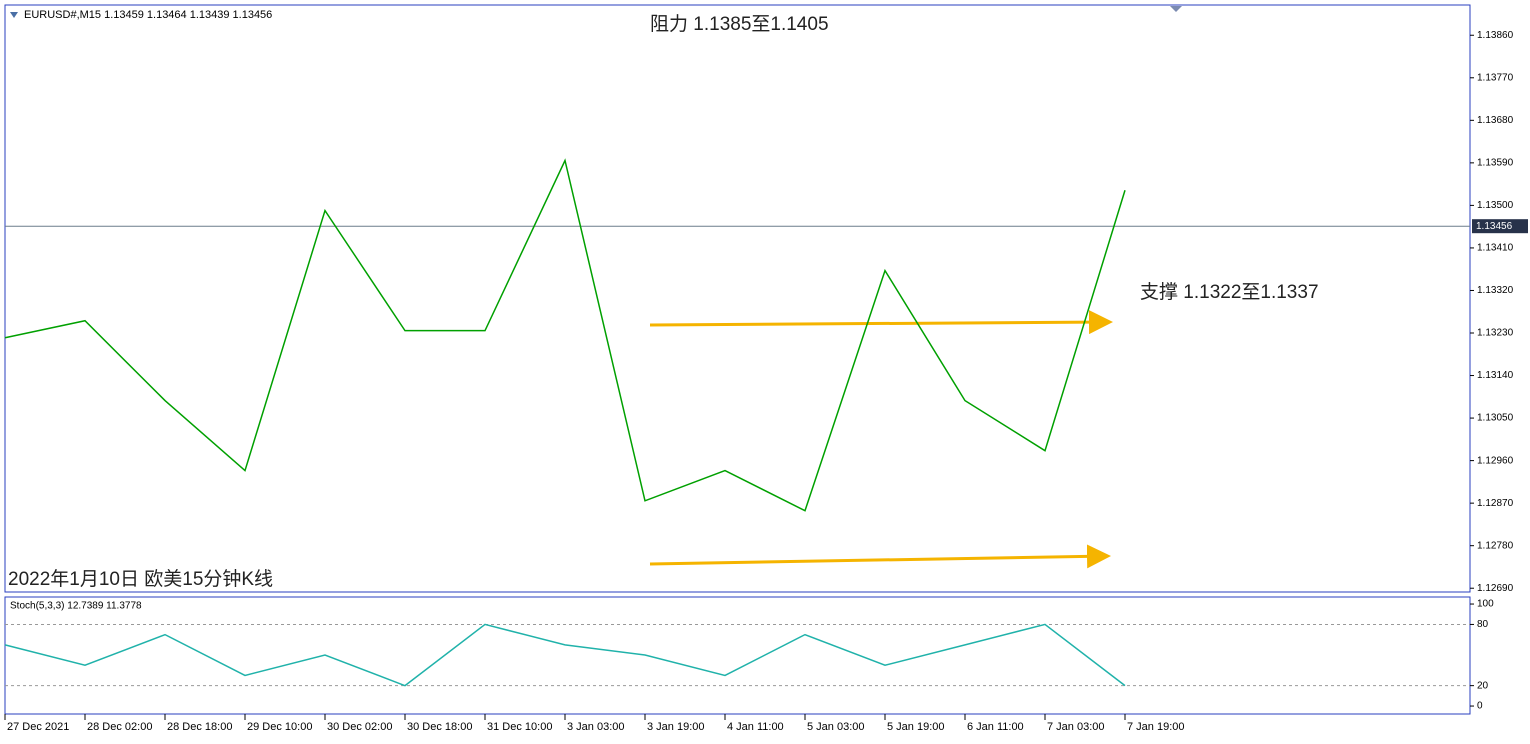  I want to click on y-tick-label: 1.13410, so click(1495, 248).